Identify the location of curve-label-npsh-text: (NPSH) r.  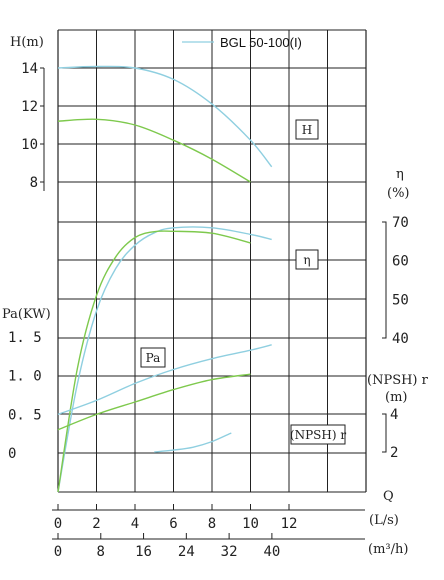
(318, 435).